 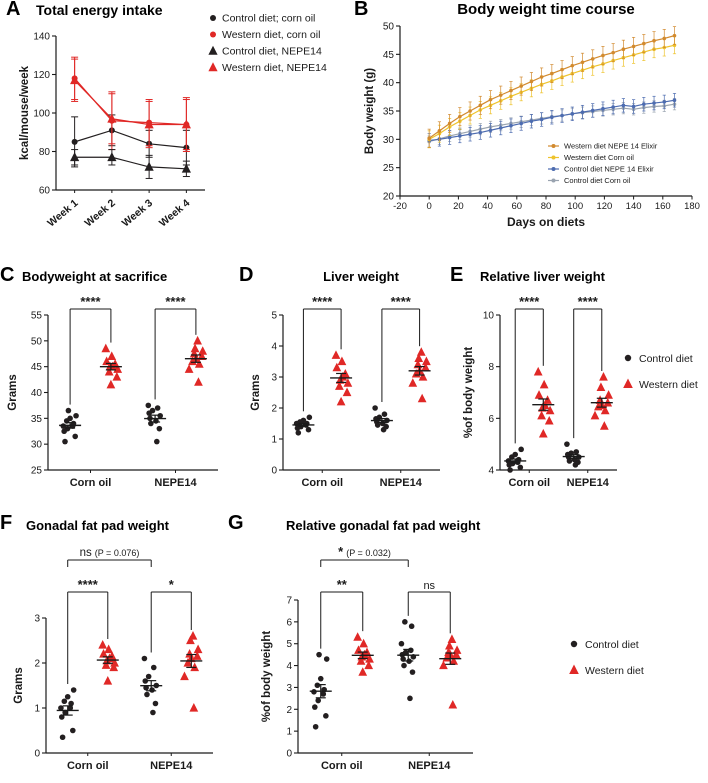 What do you see at coordinates (345, 391) in the screenshot?
I see `liver-weight-scatter-chart: 0 1 2 3 4 5 Grams Corn oil NEPE14 **** ****` at bounding box center [345, 391].